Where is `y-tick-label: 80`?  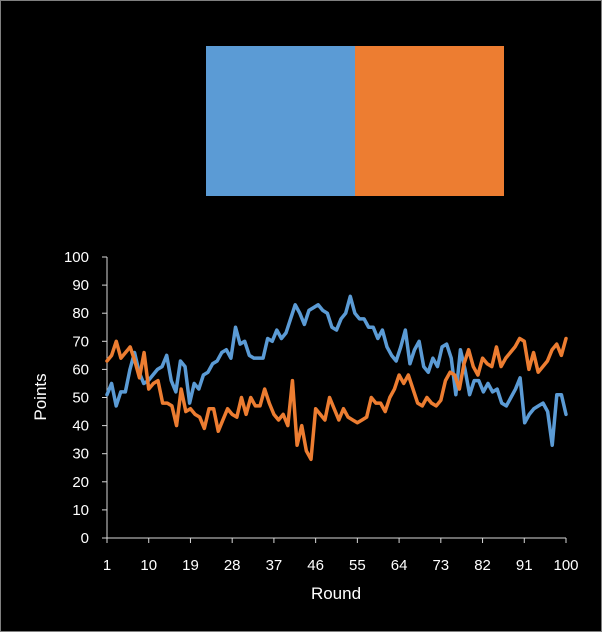
y-tick-label: 80 is located at coordinates (80, 313).